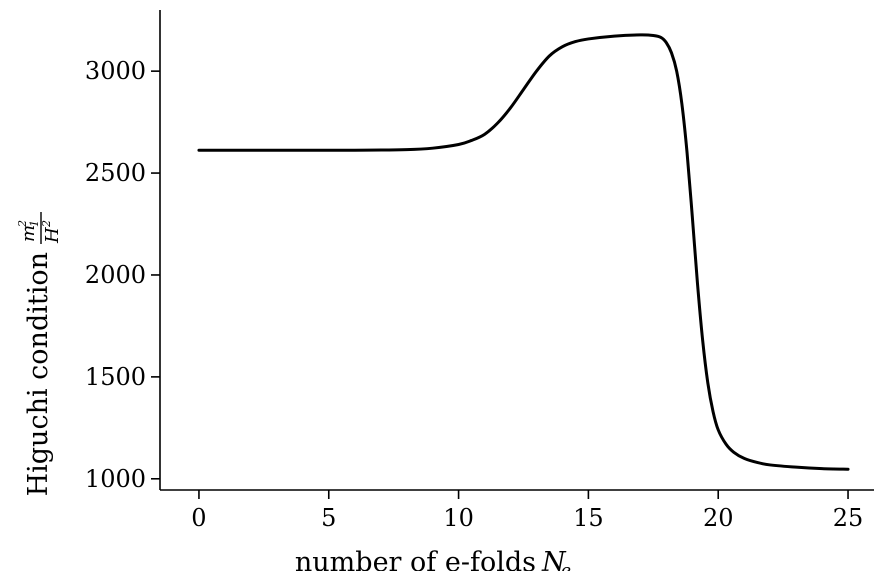 This screenshot has height=571, width=880. Describe the element at coordinates (718, 518) in the screenshot. I see `x-tick-label: 20` at that location.